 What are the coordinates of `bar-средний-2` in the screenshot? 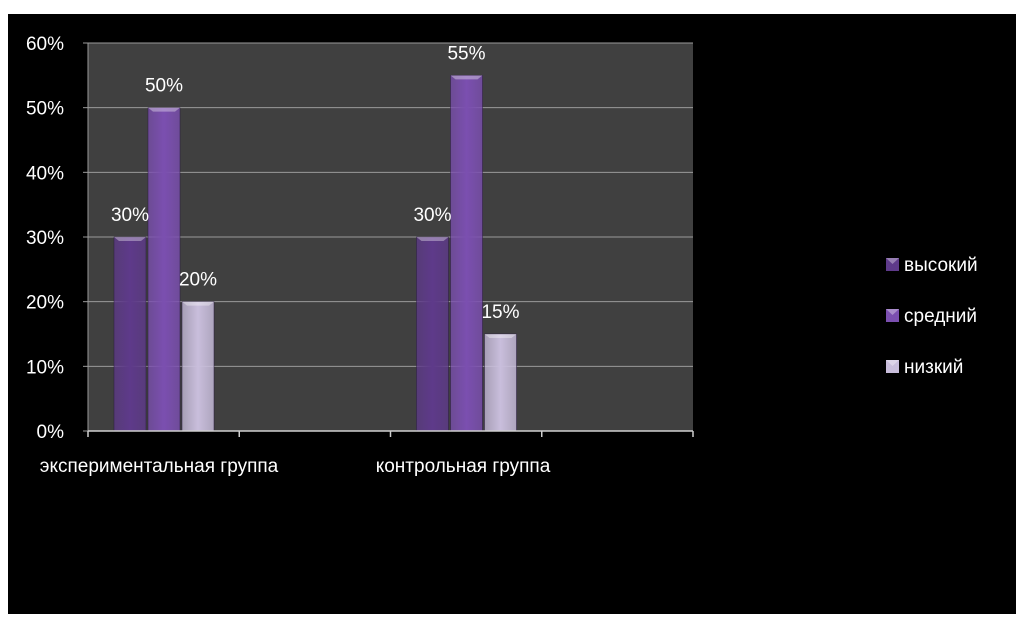 It's located at (466, 253).